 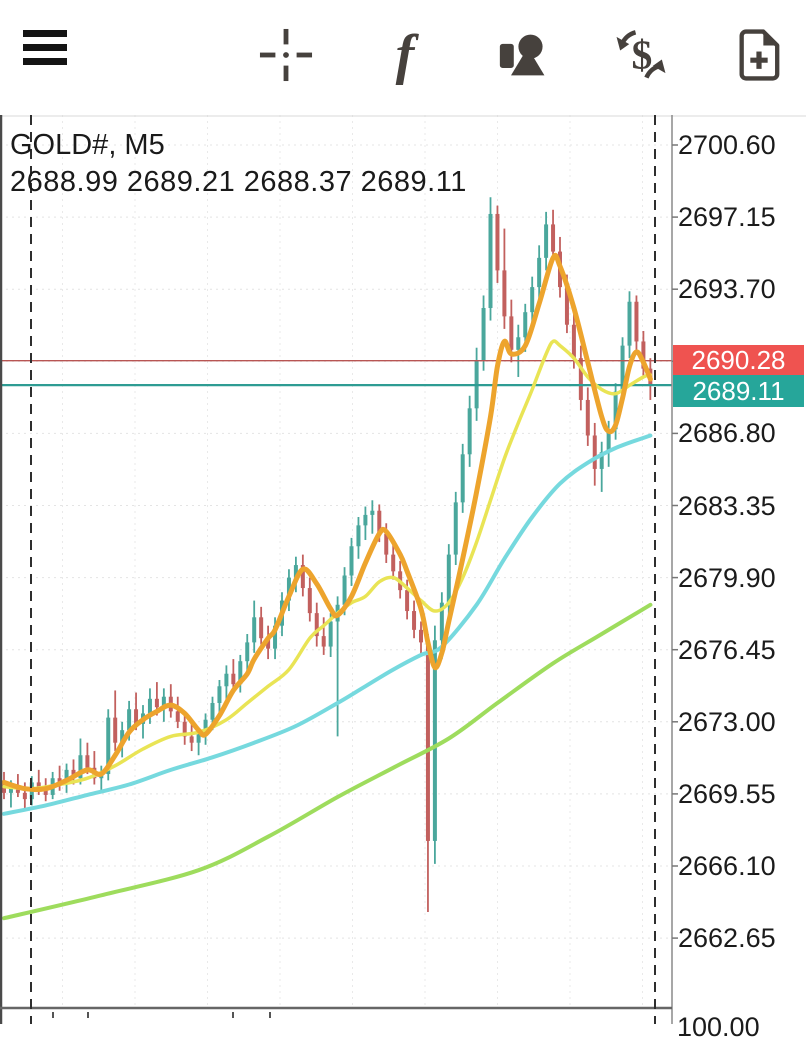 I want to click on indicator-pane-label: 100.00, so click(x=718, y=1027).